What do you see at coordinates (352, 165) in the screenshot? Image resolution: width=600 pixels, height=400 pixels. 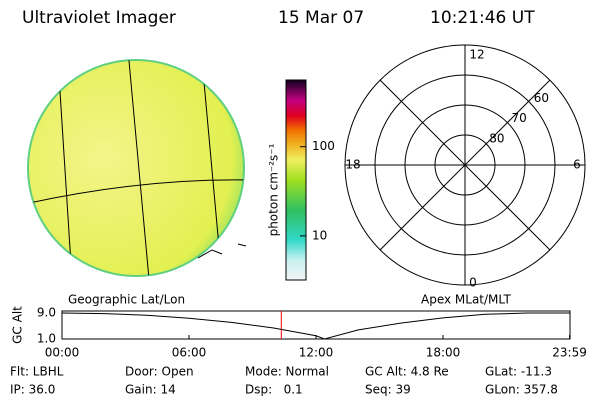 I see `mlt-label: 18` at bounding box center [352, 165].